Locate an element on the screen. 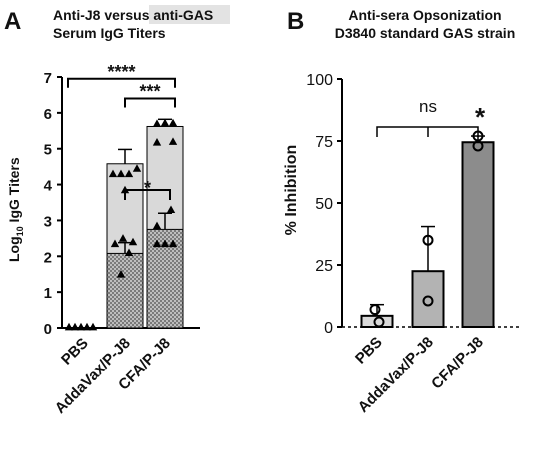 This screenshot has height=450, width=550. b-category-label: CFA/P-J8 is located at coordinates (457, 363).